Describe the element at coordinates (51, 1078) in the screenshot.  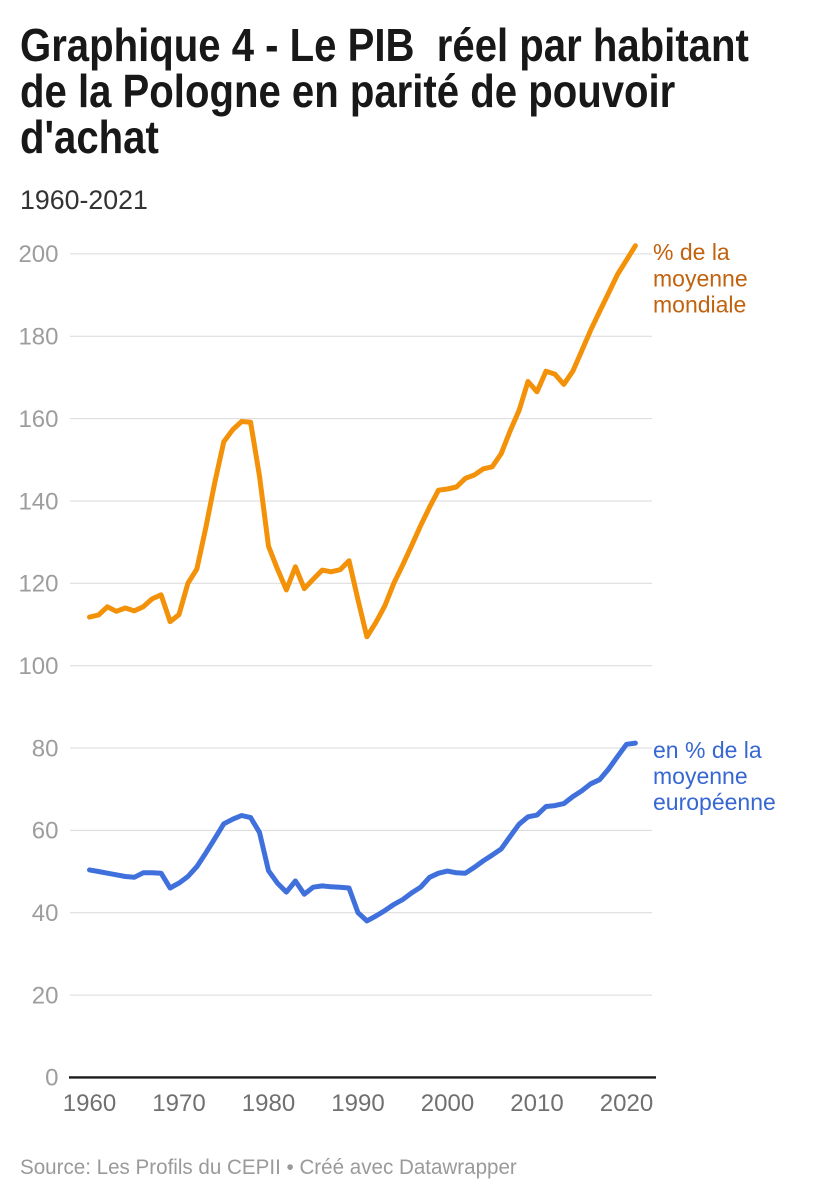
I see `svg-text: 0` at that location.